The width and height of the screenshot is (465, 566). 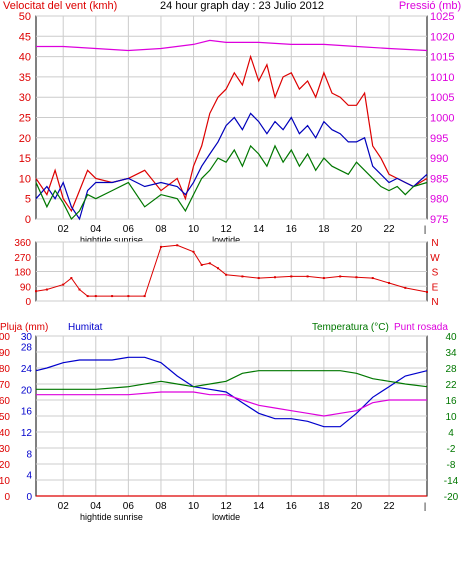 I want to click on y-tick-label-humidity: 24, so click(x=27, y=369).